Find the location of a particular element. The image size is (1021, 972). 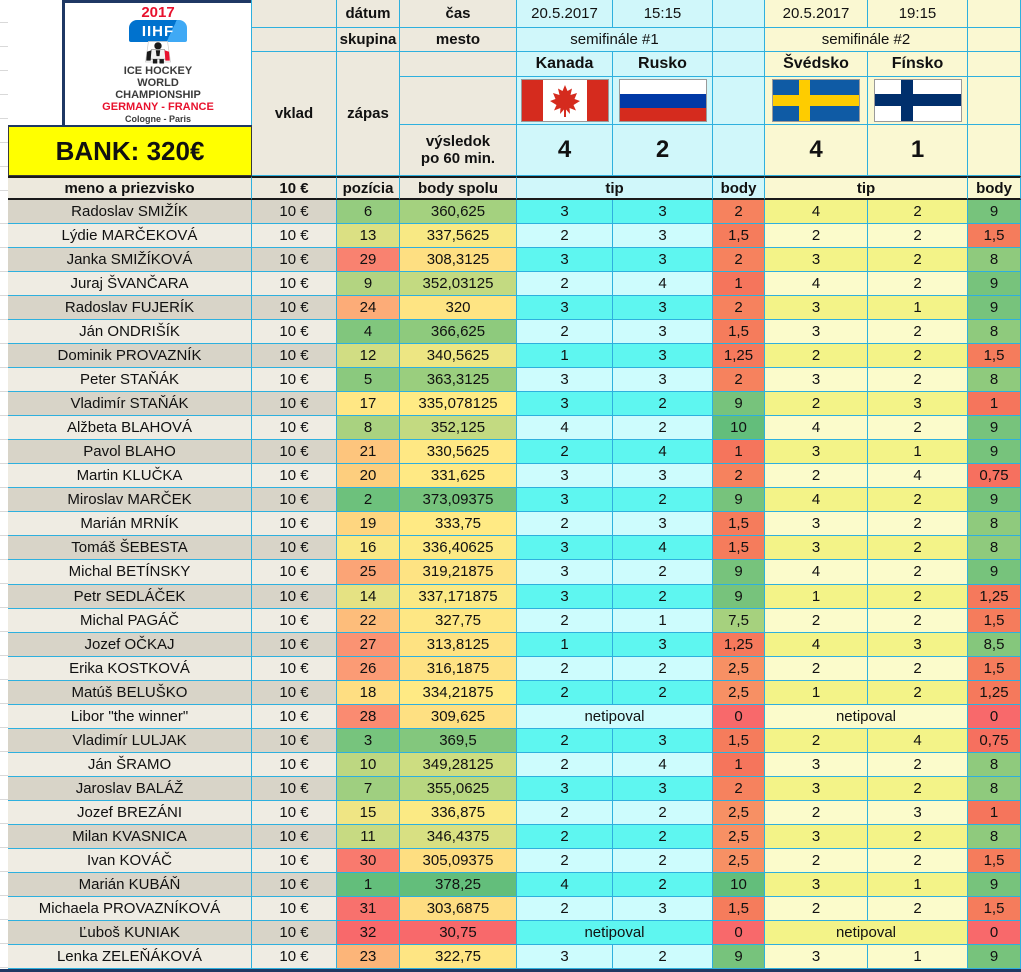

player-name-cell: Miroslav MARČEK is located at coordinates (130, 500).